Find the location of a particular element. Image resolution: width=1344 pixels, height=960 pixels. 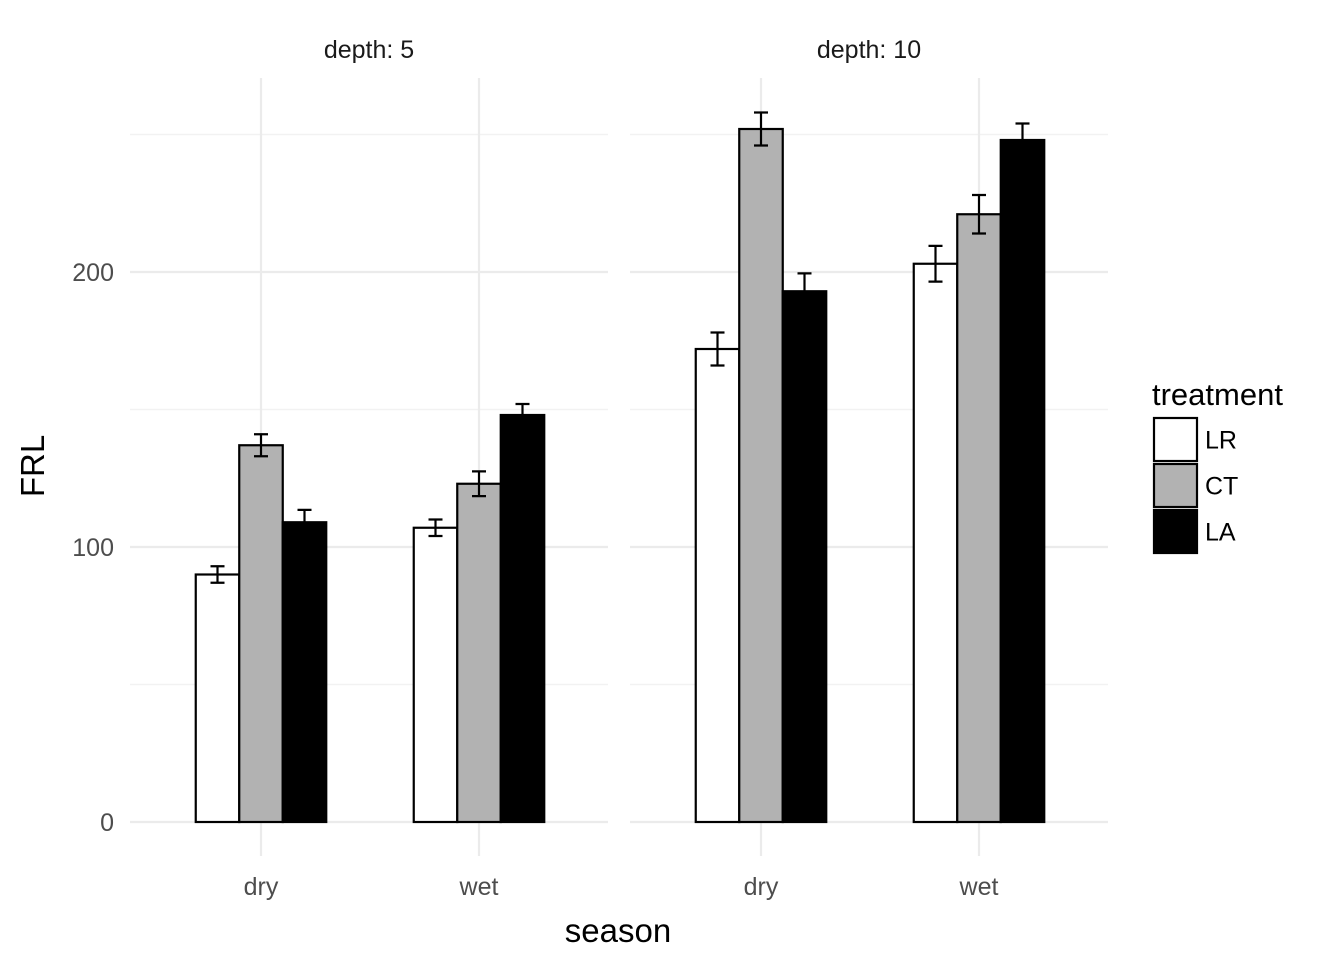

facet-strips: depth: 5 depth: 10 is located at coordinates (622, 50).